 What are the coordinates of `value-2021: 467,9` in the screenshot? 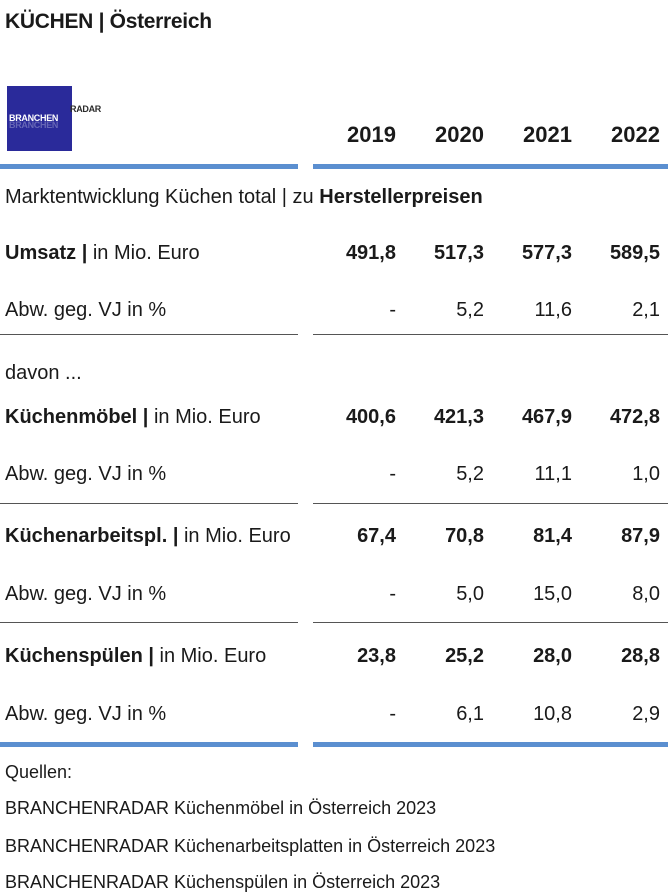 It's located at (546, 417).